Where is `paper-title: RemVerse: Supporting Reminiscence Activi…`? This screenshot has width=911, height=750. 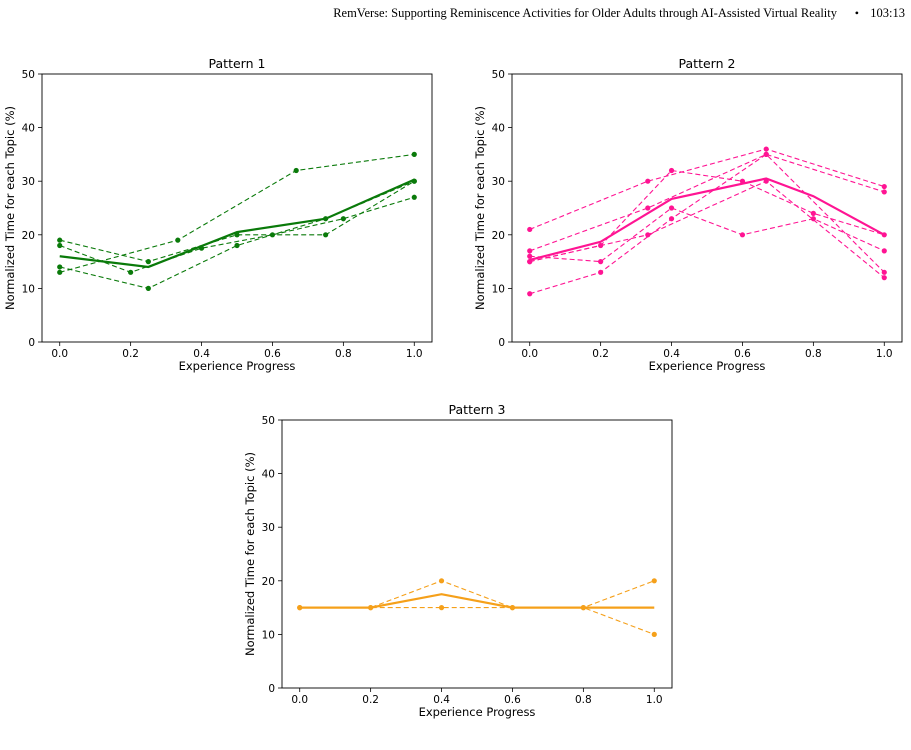 paper-title: RemVerse: Supporting Reminiscence Activi… is located at coordinates (585, 13).